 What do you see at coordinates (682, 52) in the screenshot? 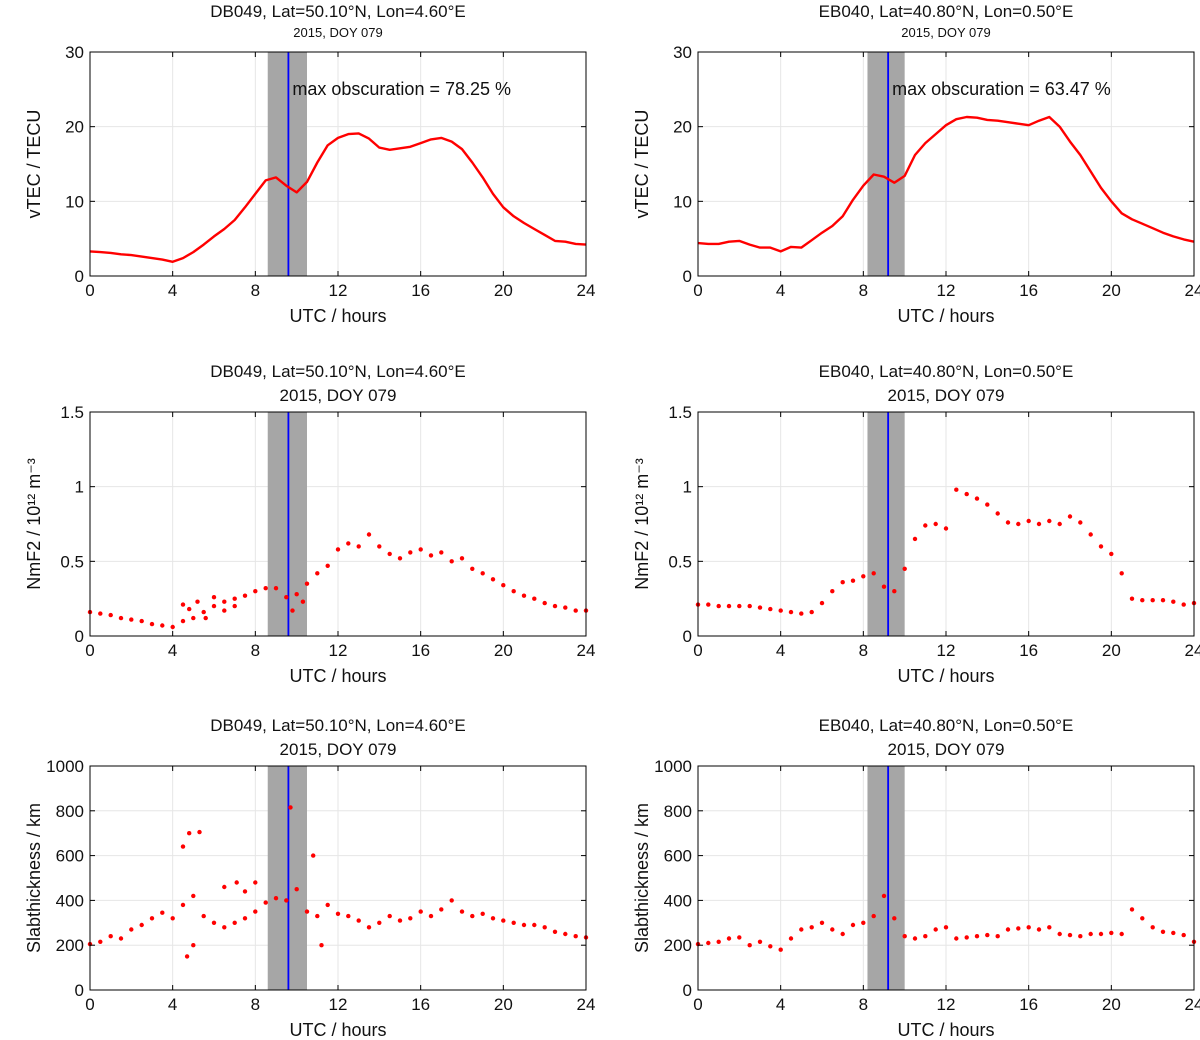
I see `y-tick-label: 30` at bounding box center [682, 52].